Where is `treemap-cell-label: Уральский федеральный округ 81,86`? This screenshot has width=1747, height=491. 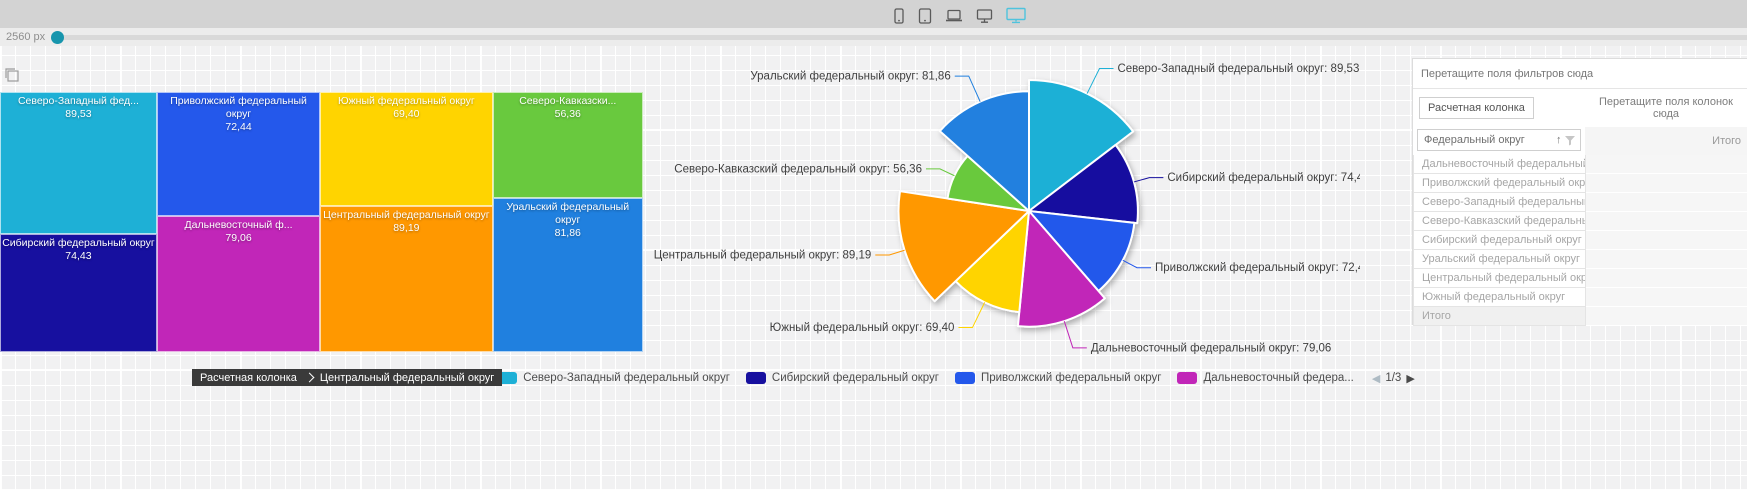
treemap-cell-label: Уральский федеральный округ 81,86 is located at coordinates (568, 220).